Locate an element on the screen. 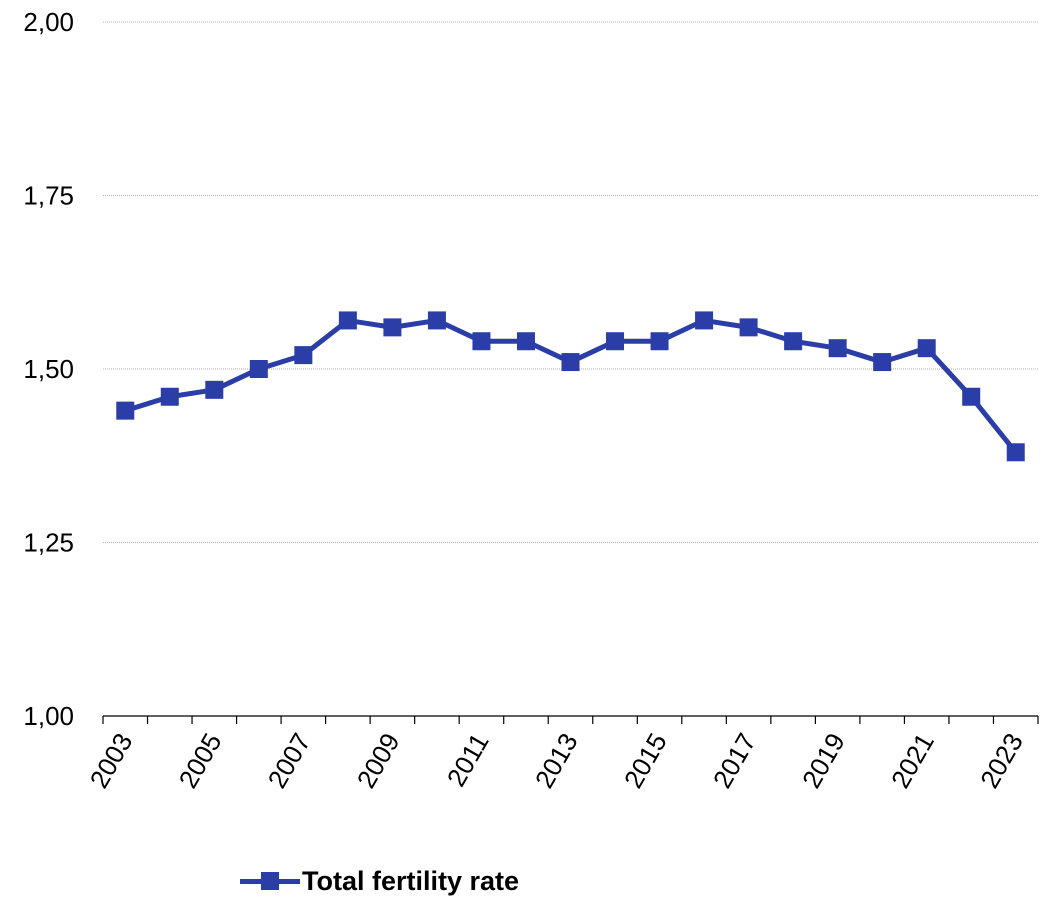 This screenshot has width=1043, height=902. y-tick-label: 1,50 is located at coordinates (48, 369).